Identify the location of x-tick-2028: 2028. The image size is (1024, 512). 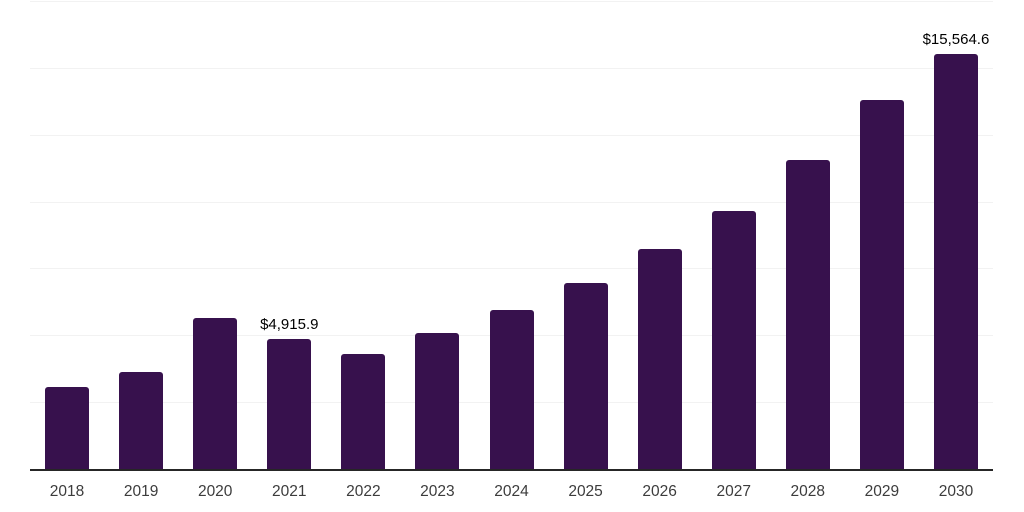
(808, 491).